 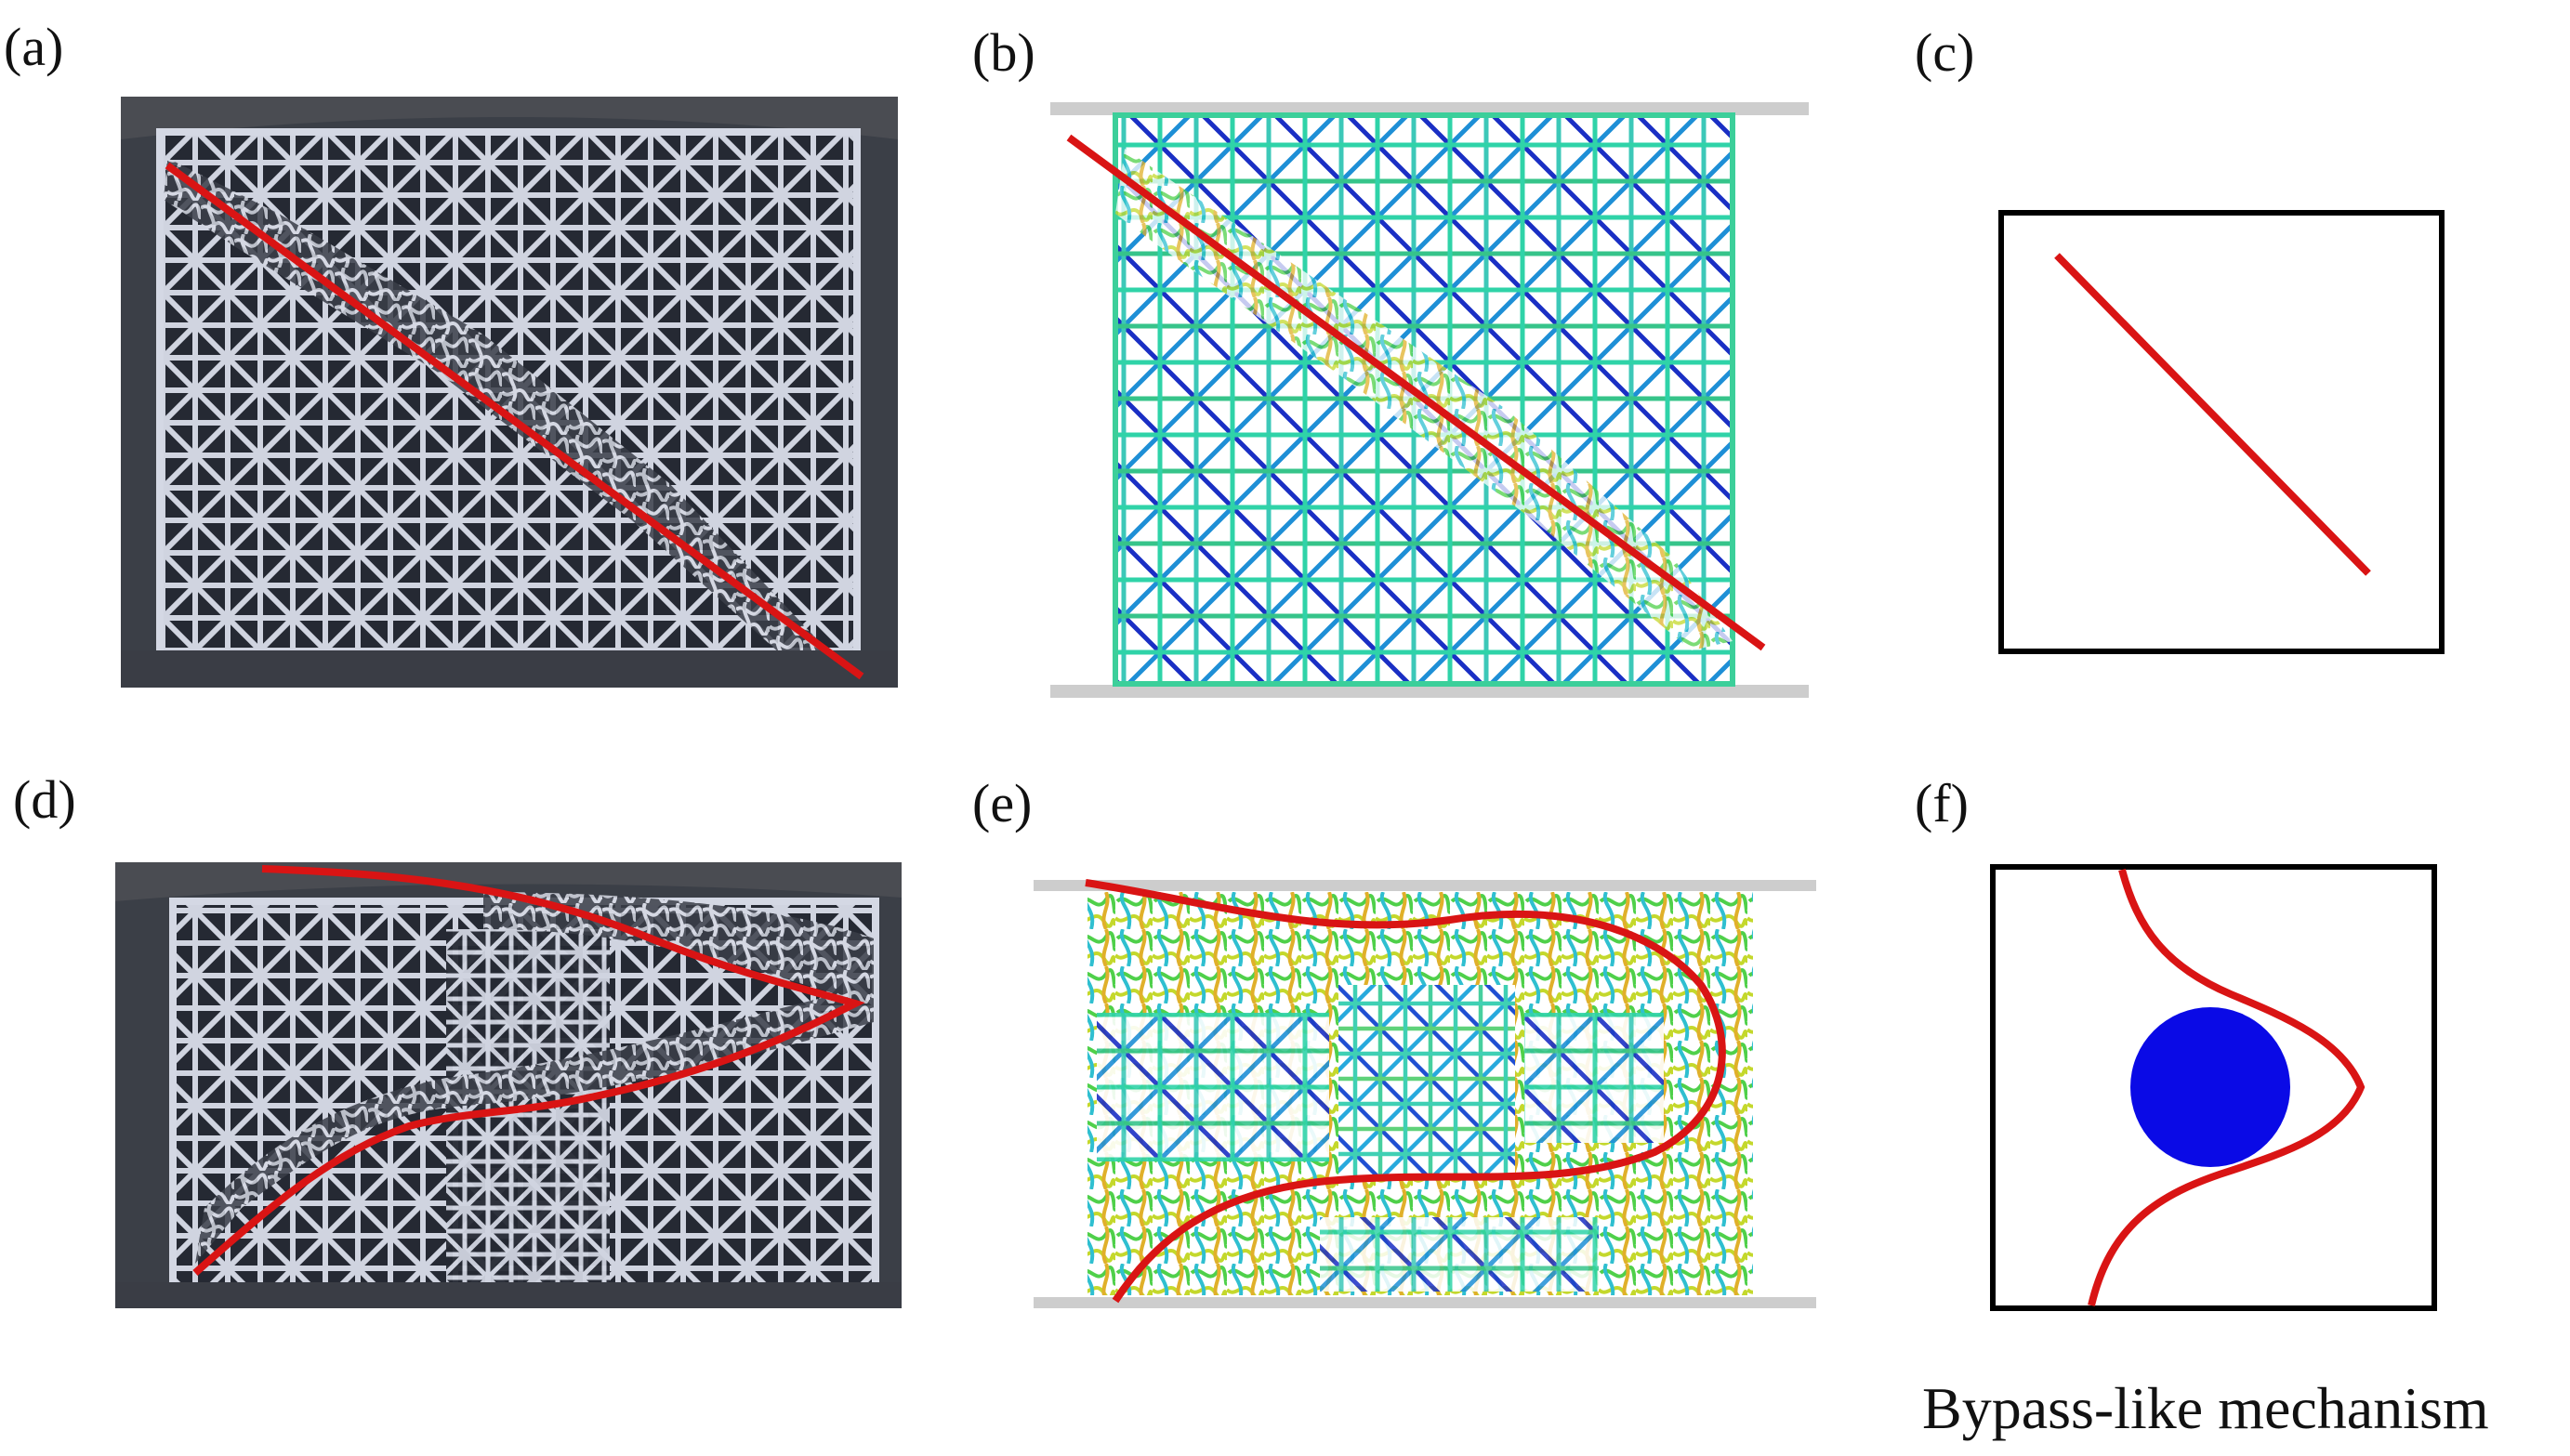 I want to click on top-platen-b, so click(x=1429, y=108).